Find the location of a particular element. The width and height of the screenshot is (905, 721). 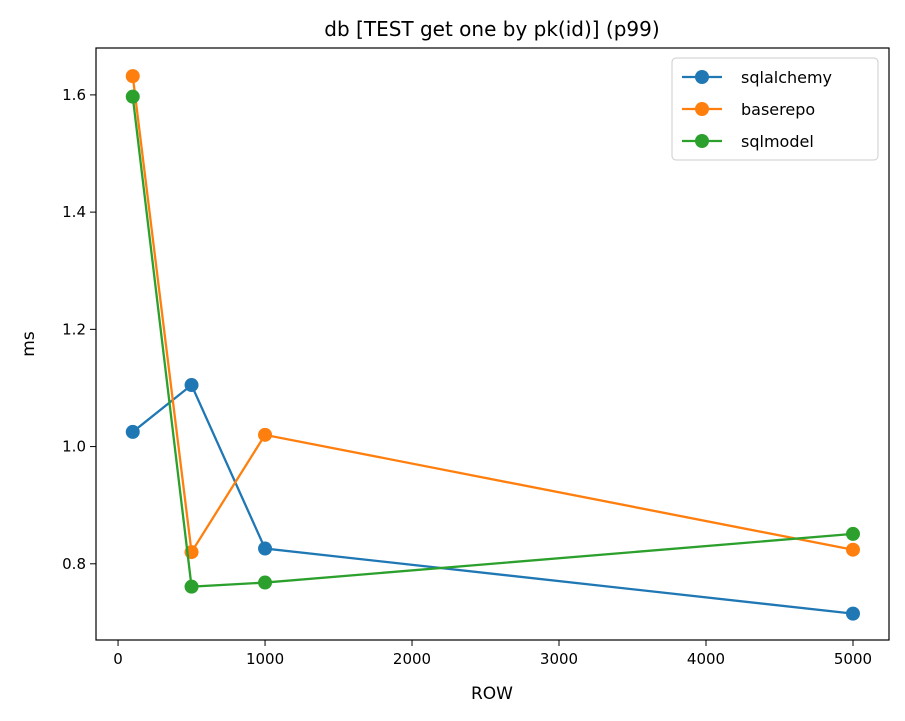

y-tick-label: 1.2 is located at coordinates (74, 329).